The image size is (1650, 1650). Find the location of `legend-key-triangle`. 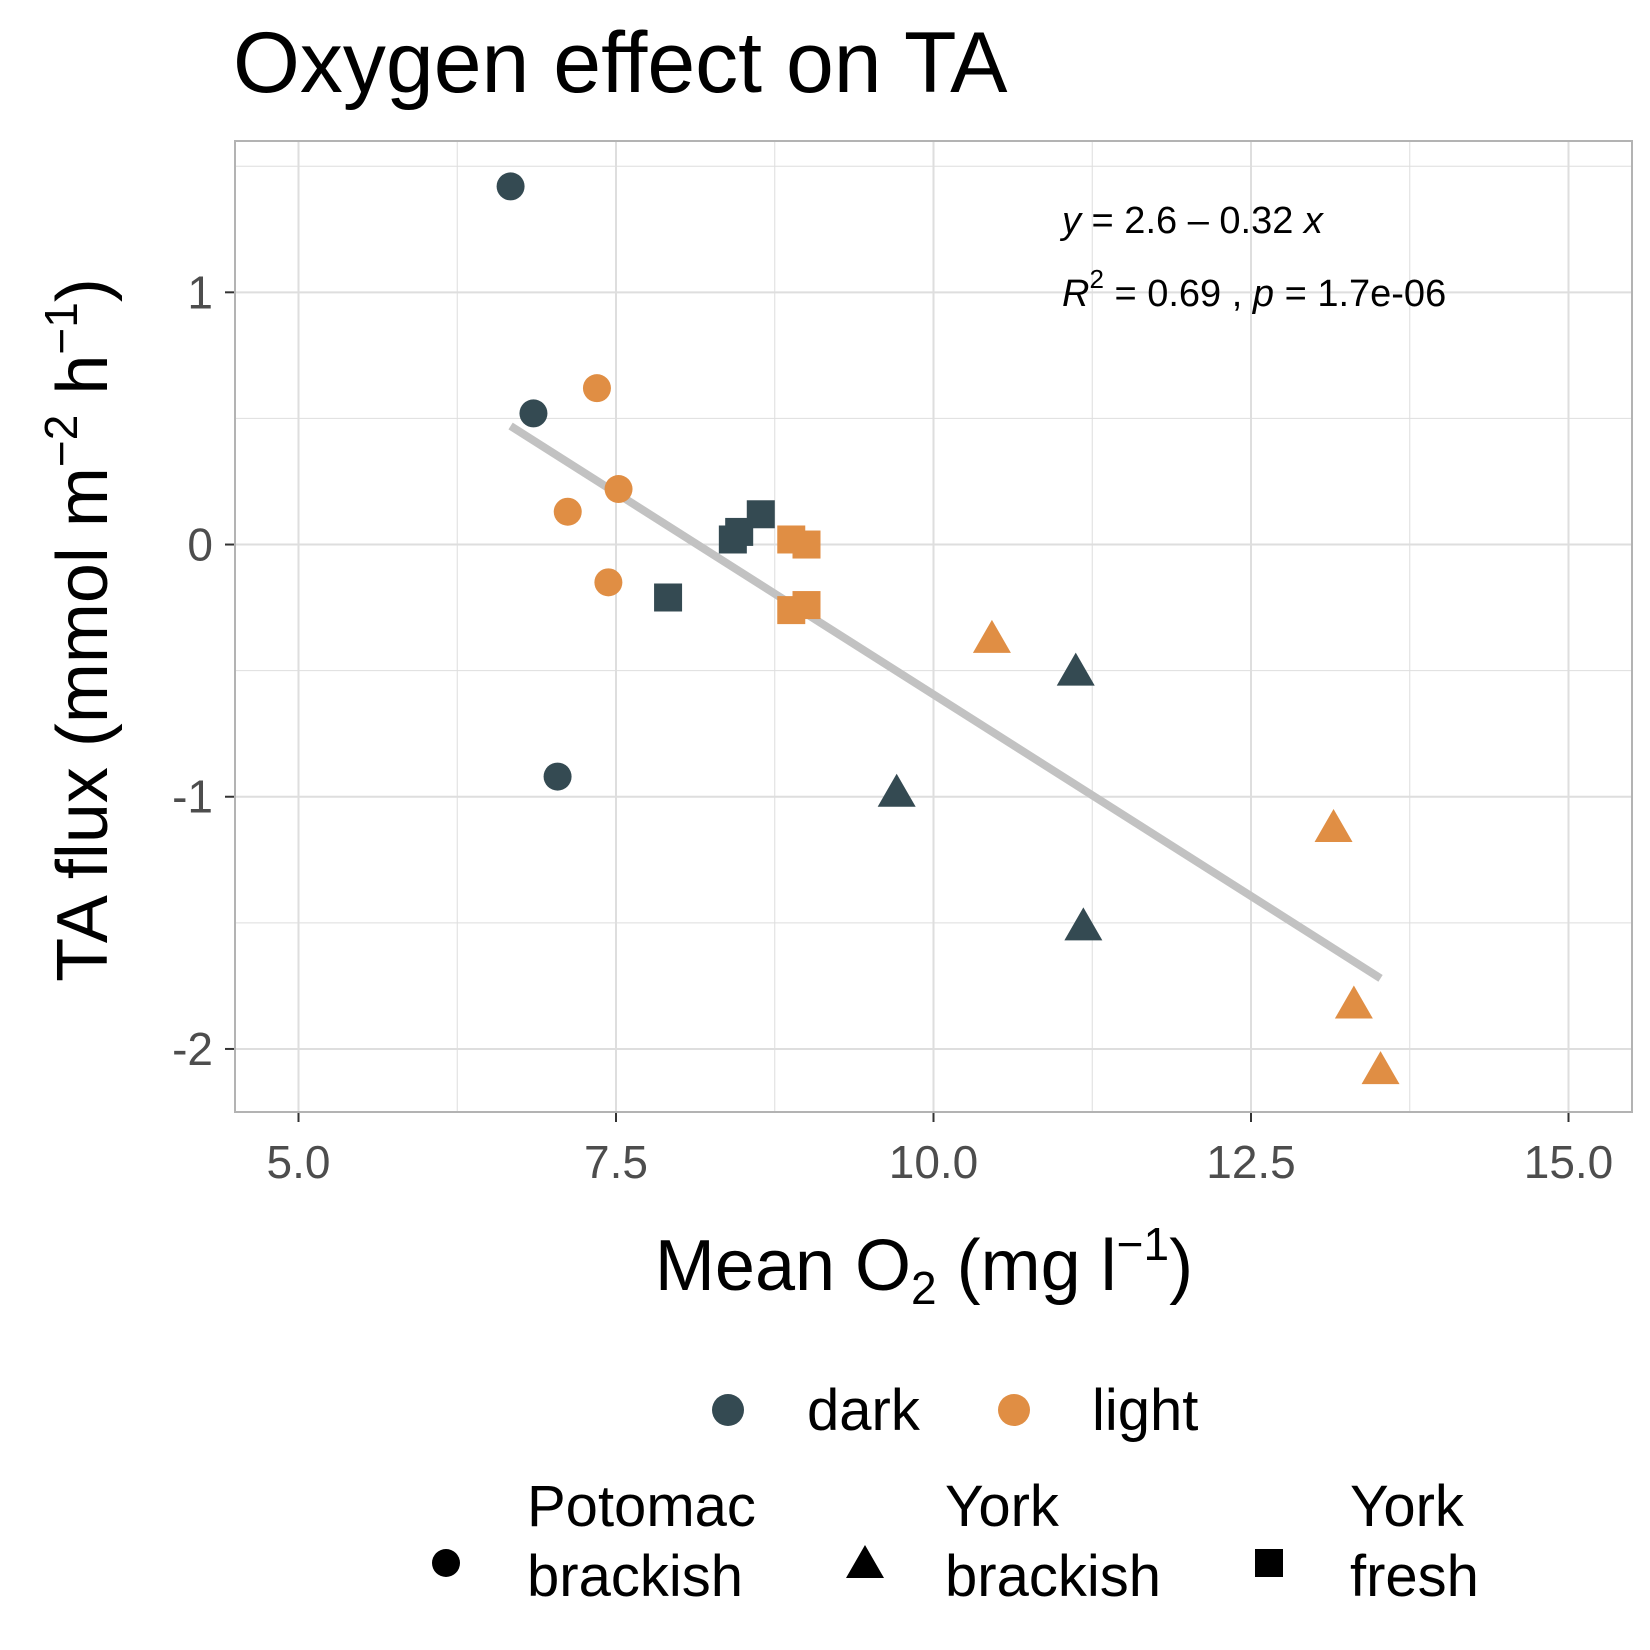

legend-key-triangle is located at coordinates (865, 1561).